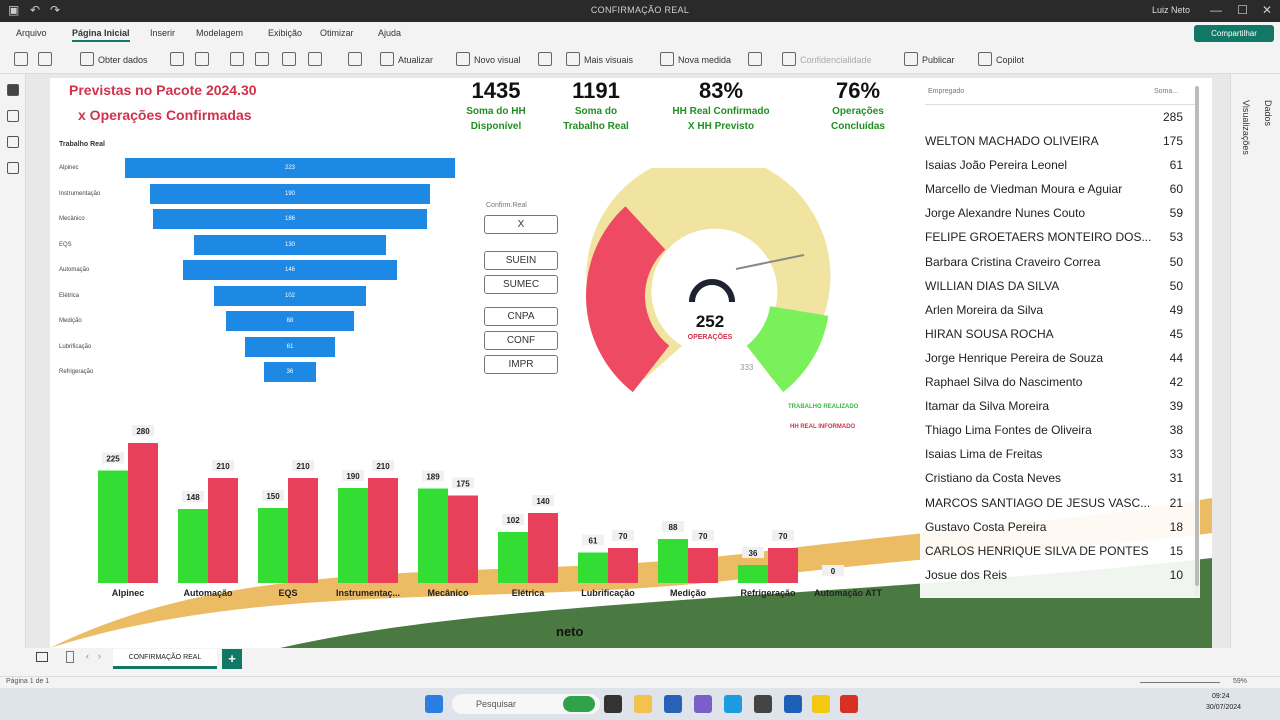 Image resolution: width=1280 pixels, height=720 pixels. I want to click on format-painter-icon, so click(45, 59).